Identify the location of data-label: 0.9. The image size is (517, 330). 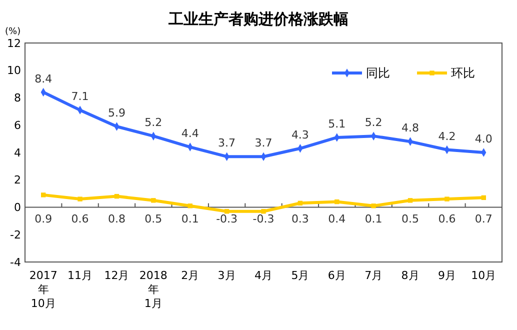
(43, 219).